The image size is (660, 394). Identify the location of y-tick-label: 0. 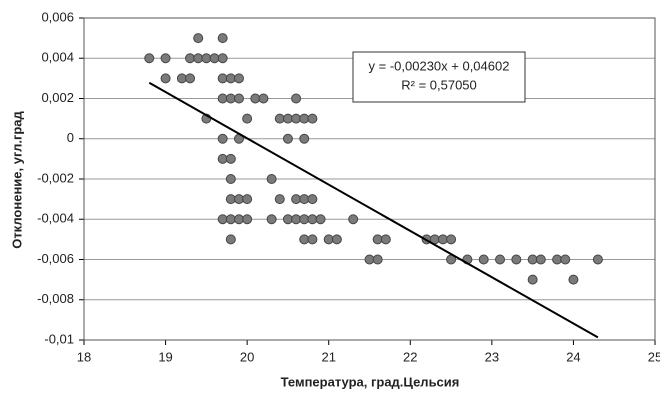
(70, 137).